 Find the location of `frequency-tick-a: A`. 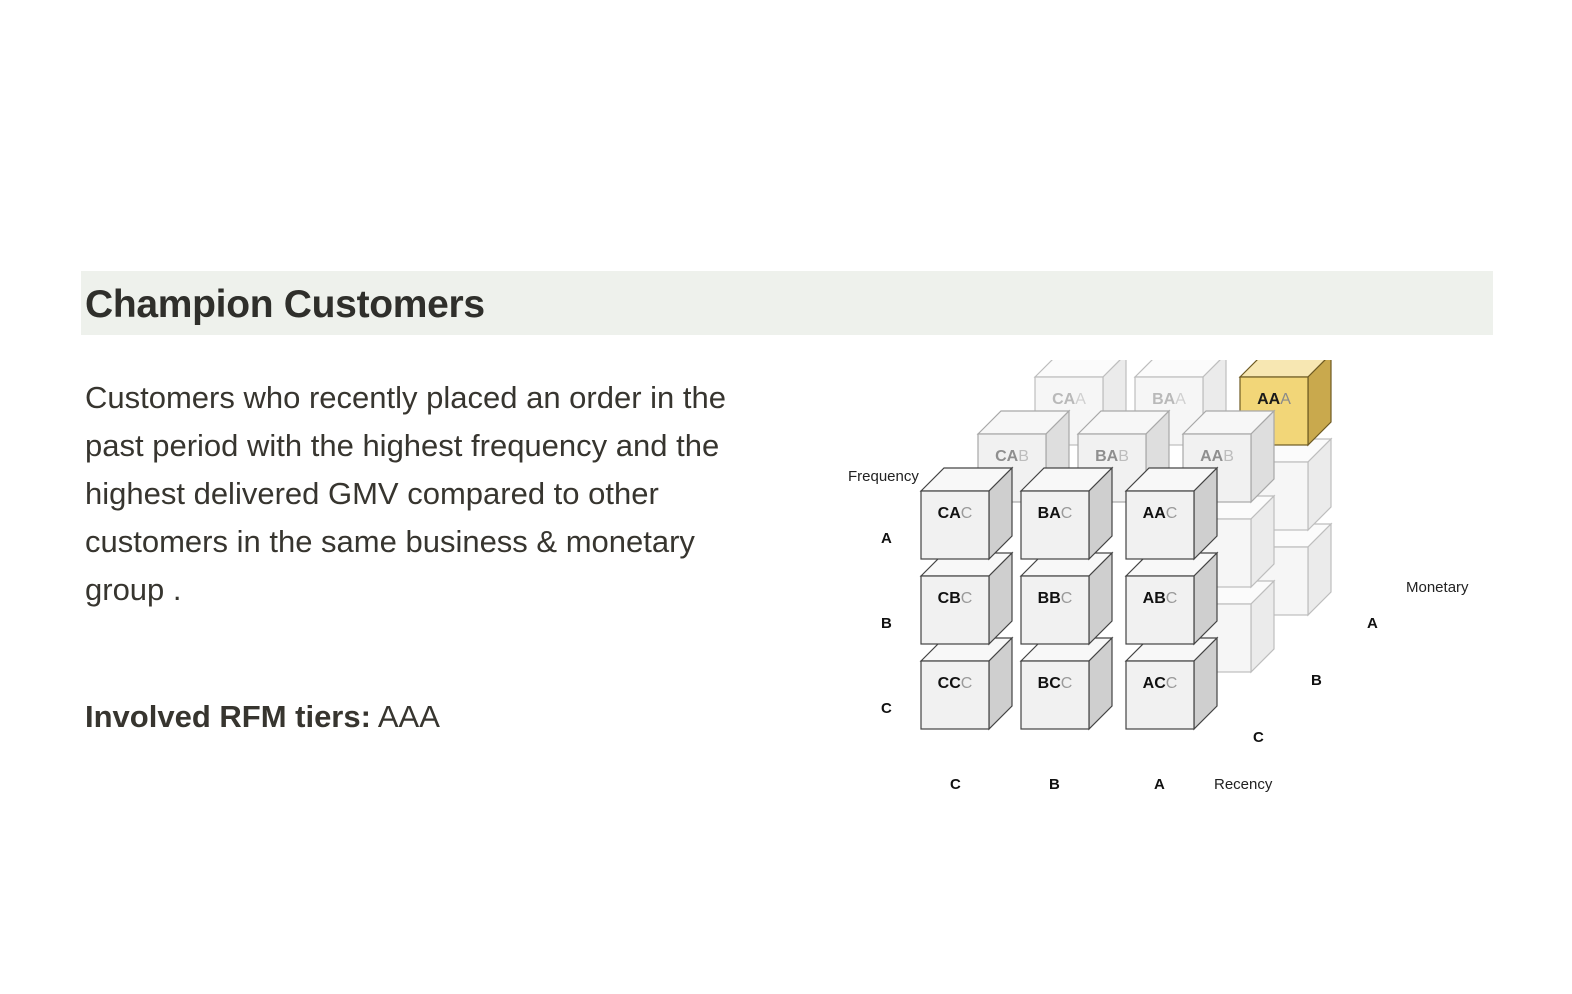

frequency-tick-a: A is located at coordinates (886, 538).